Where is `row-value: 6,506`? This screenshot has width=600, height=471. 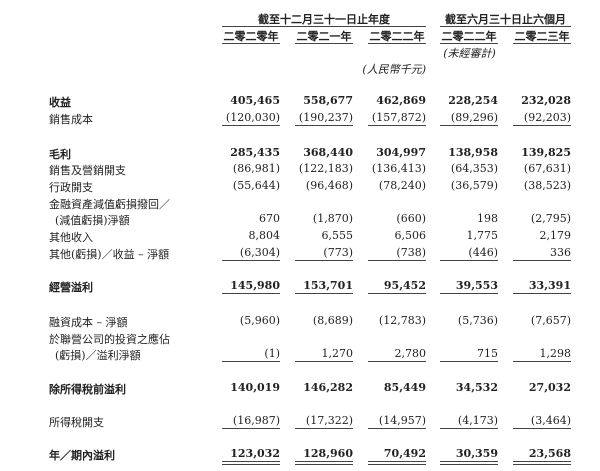 row-value: 6,506 is located at coordinates (410, 235).